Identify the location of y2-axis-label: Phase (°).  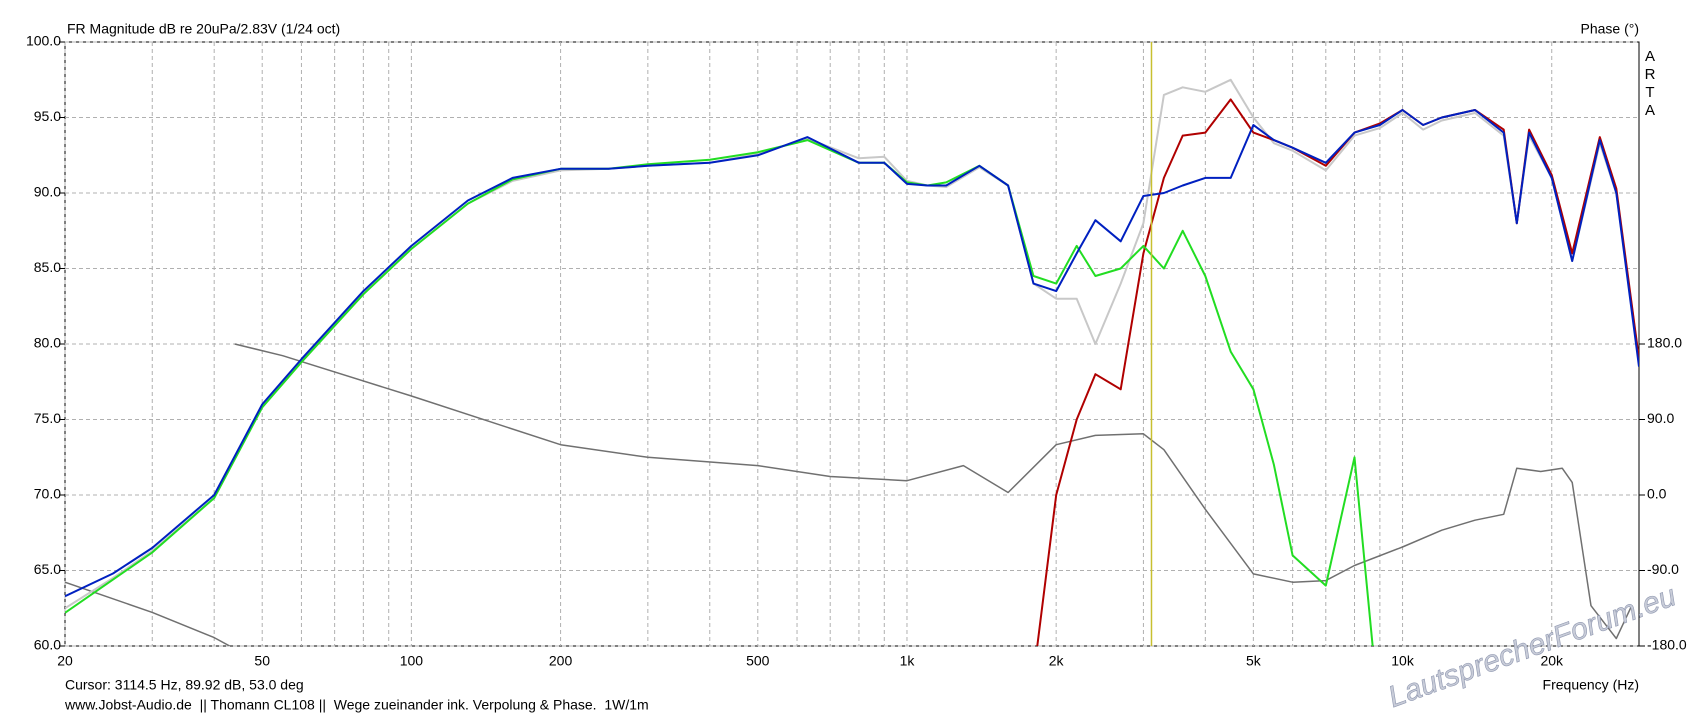
(1609, 29).